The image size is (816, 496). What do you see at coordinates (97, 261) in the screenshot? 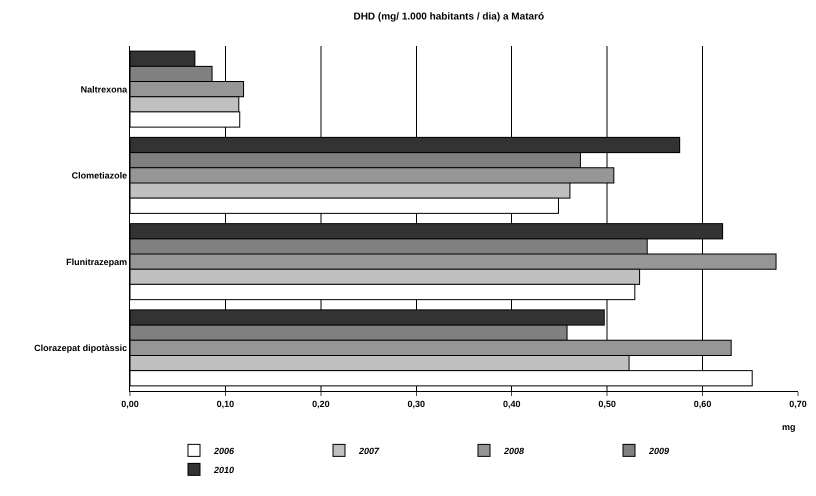
I see `y-tick-label: Flunitrazepam` at bounding box center [97, 261].